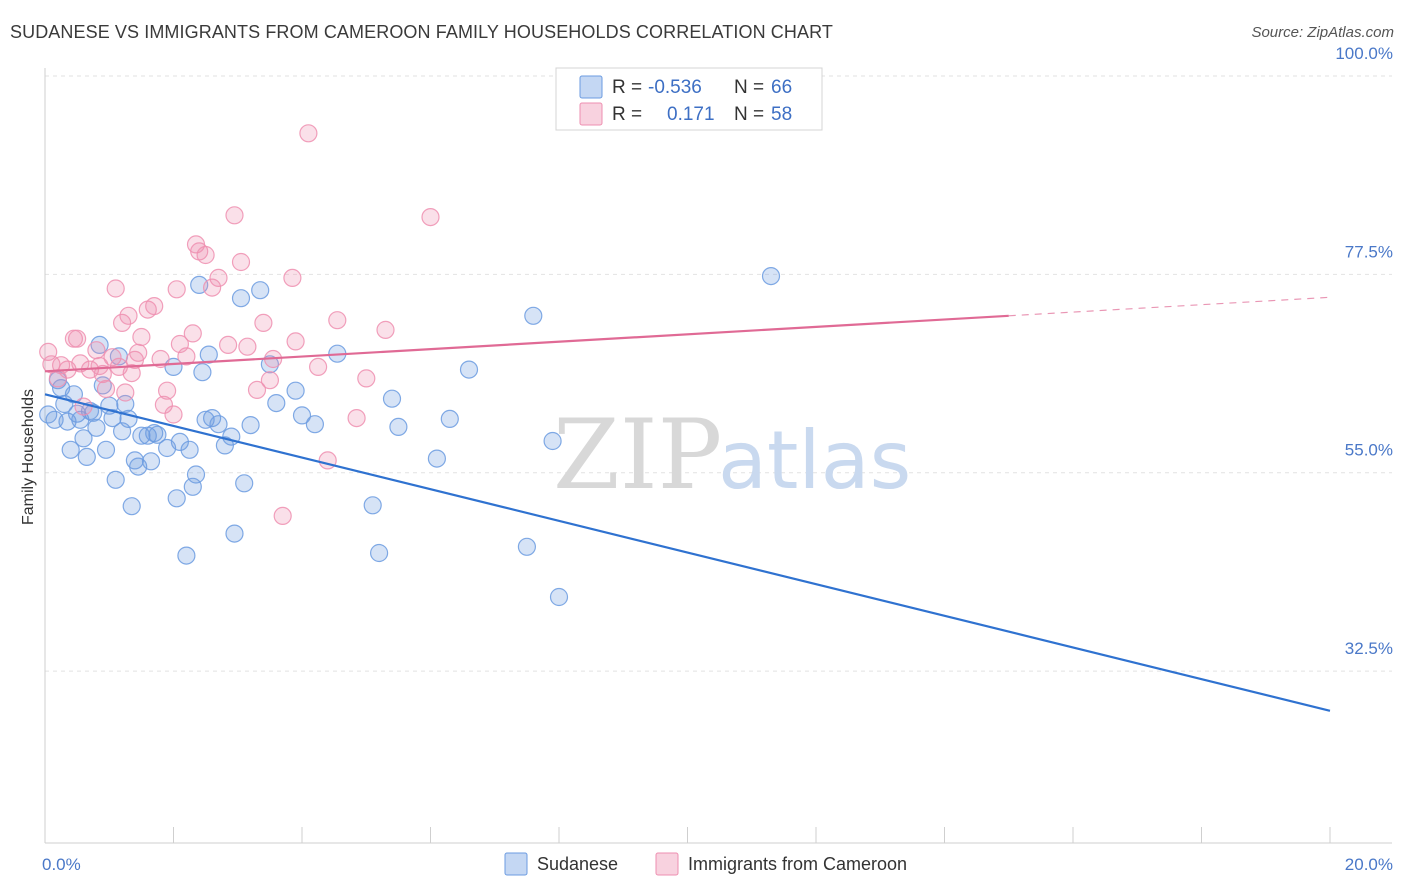 The image size is (1406, 892). I want to click on stats-legend: R = -0.536 N = 66 R = 0.171 N = 58, so click(689, 99).